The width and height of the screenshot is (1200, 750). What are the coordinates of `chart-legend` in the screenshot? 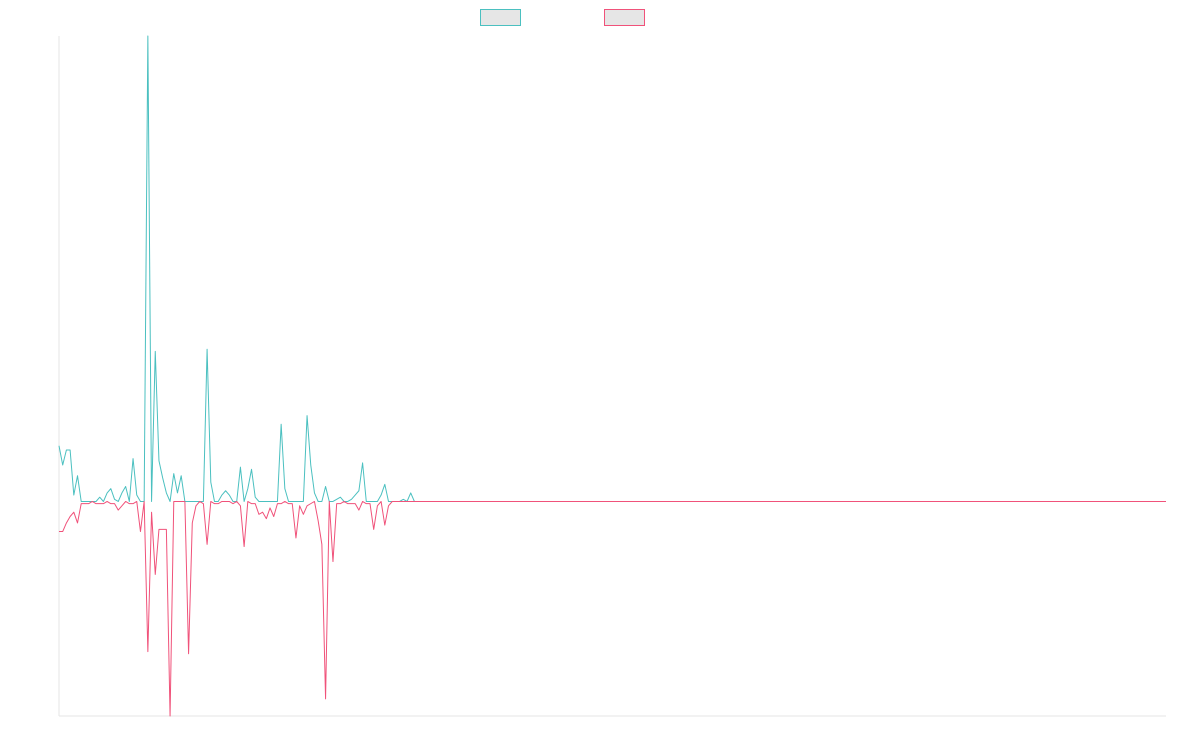 It's located at (562, 17).